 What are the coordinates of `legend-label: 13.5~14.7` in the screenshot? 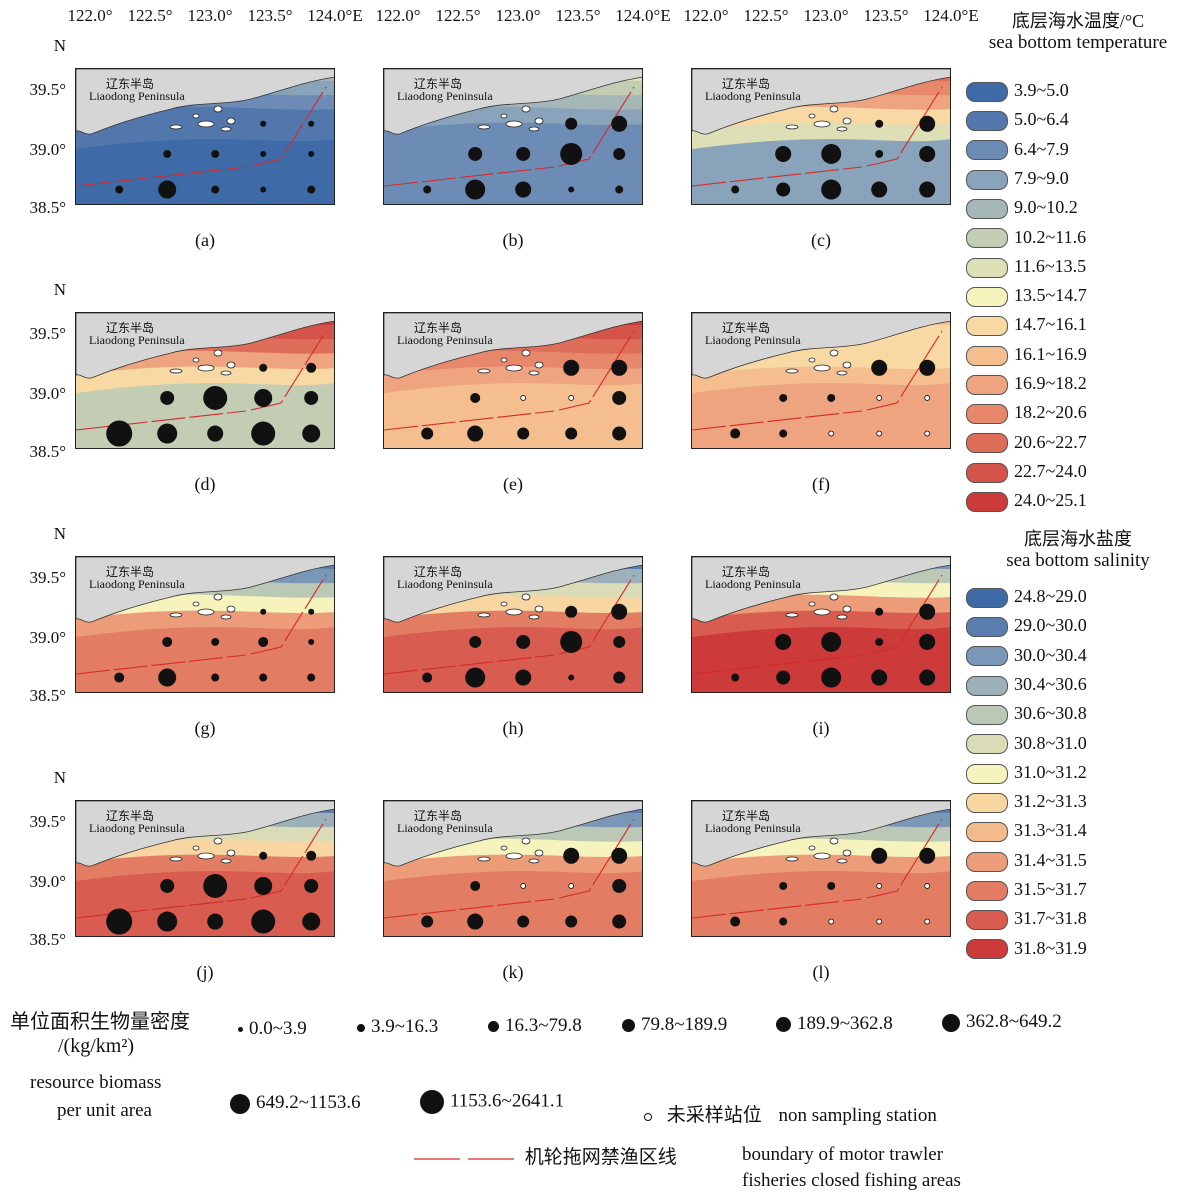 It's located at (1050, 295).